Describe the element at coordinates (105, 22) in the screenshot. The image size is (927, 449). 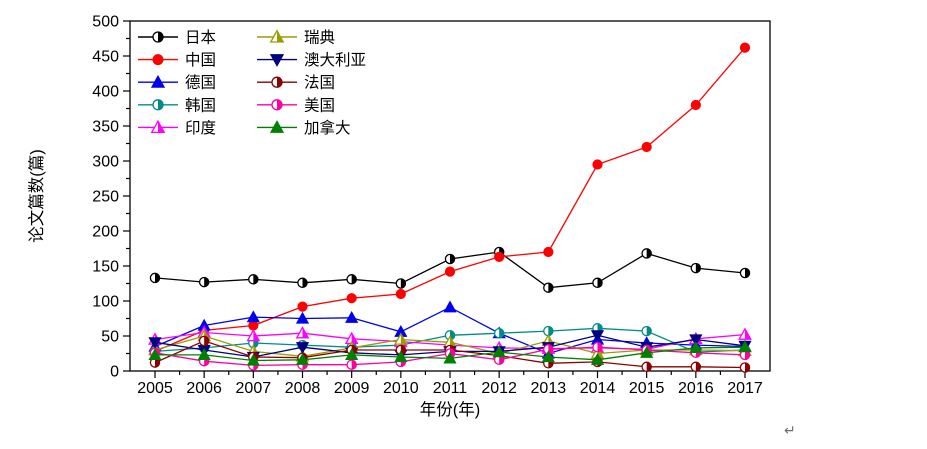
I see `y-tick-label: 500` at that location.